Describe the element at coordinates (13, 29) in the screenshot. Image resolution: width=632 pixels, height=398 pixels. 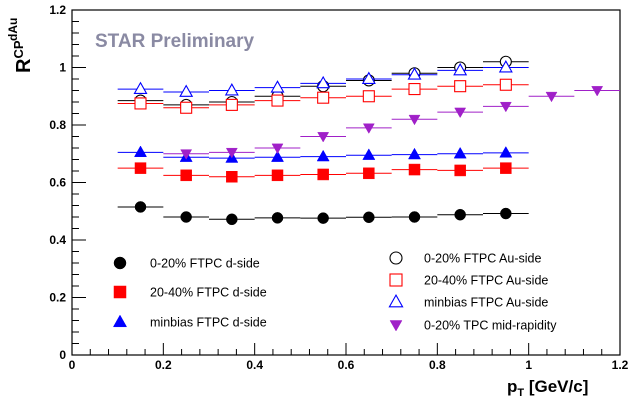
I see `y-axis-title-sup: dAu` at that location.